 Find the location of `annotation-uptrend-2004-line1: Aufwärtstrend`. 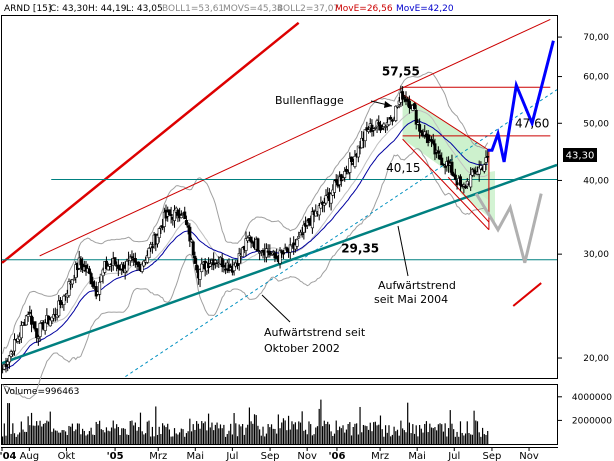

annotation-uptrend-2004-line1: Aufwärtstrend is located at coordinates (417, 285).